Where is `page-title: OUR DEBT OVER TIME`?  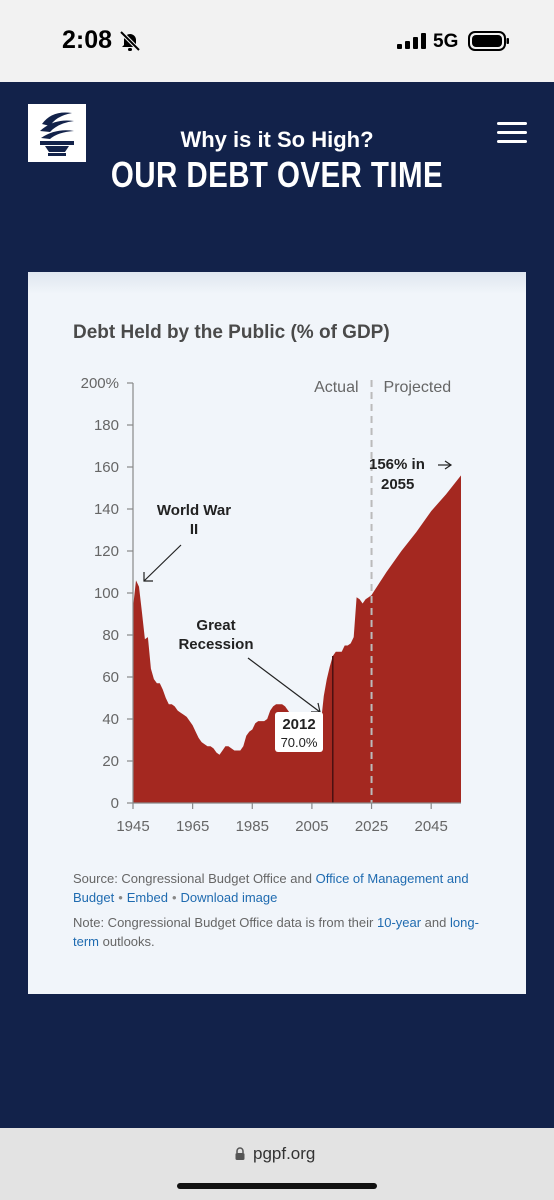
page-title: OUR DEBT OVER TIME is located at coordinates (277, 174).